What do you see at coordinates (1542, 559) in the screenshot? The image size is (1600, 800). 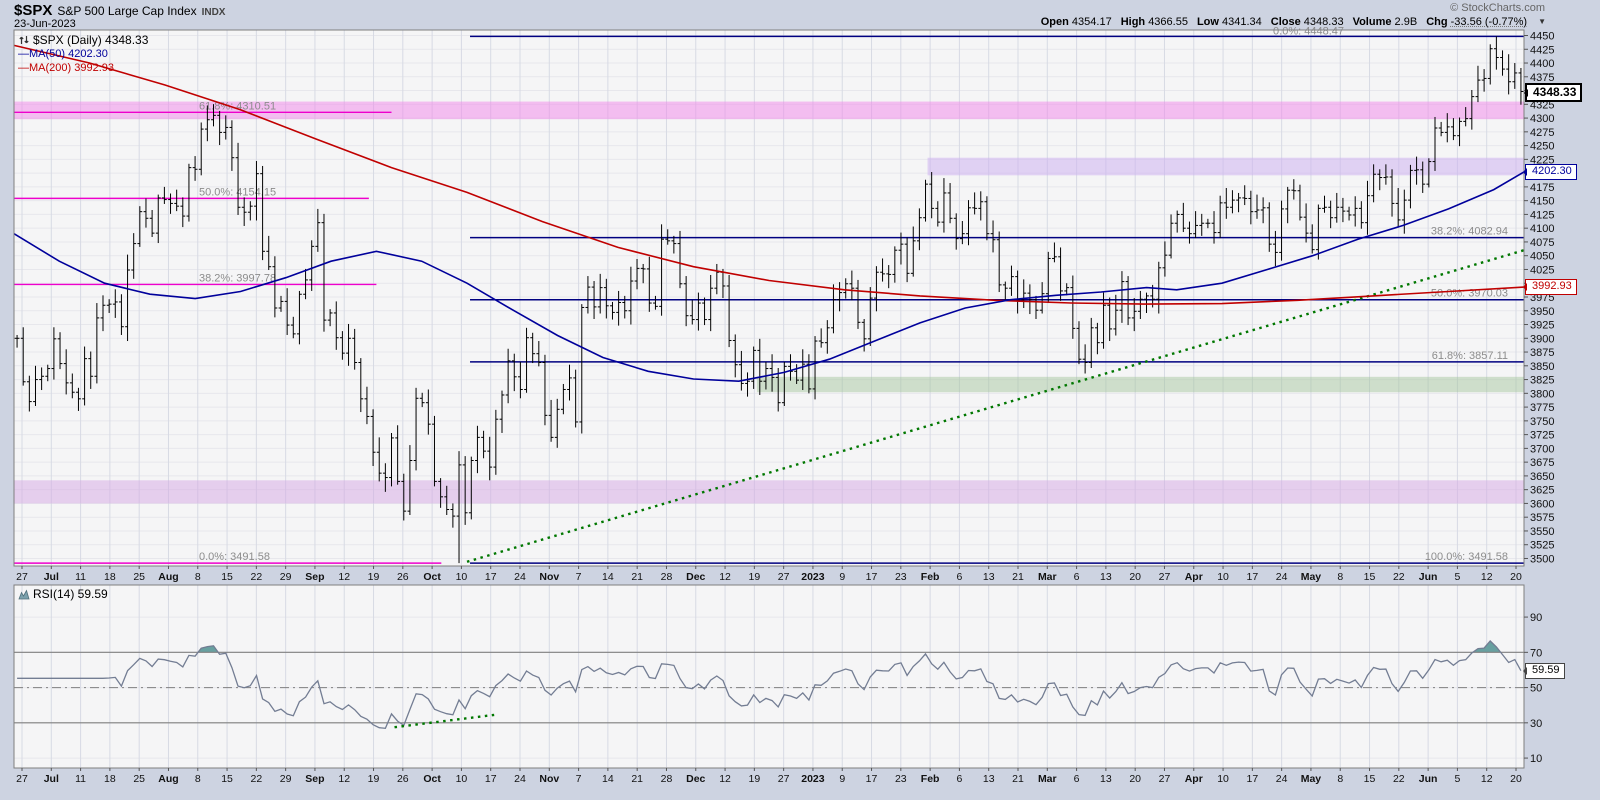 I see `price-axis-label: 3500` at bounding box center [1542, 559].